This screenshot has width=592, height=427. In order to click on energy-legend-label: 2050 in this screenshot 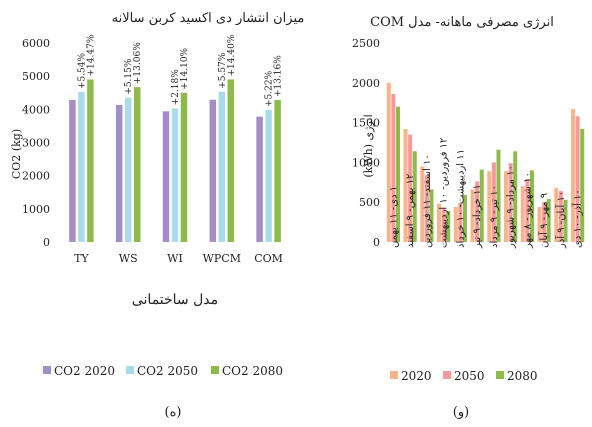, I will do `click(469, 376)`.